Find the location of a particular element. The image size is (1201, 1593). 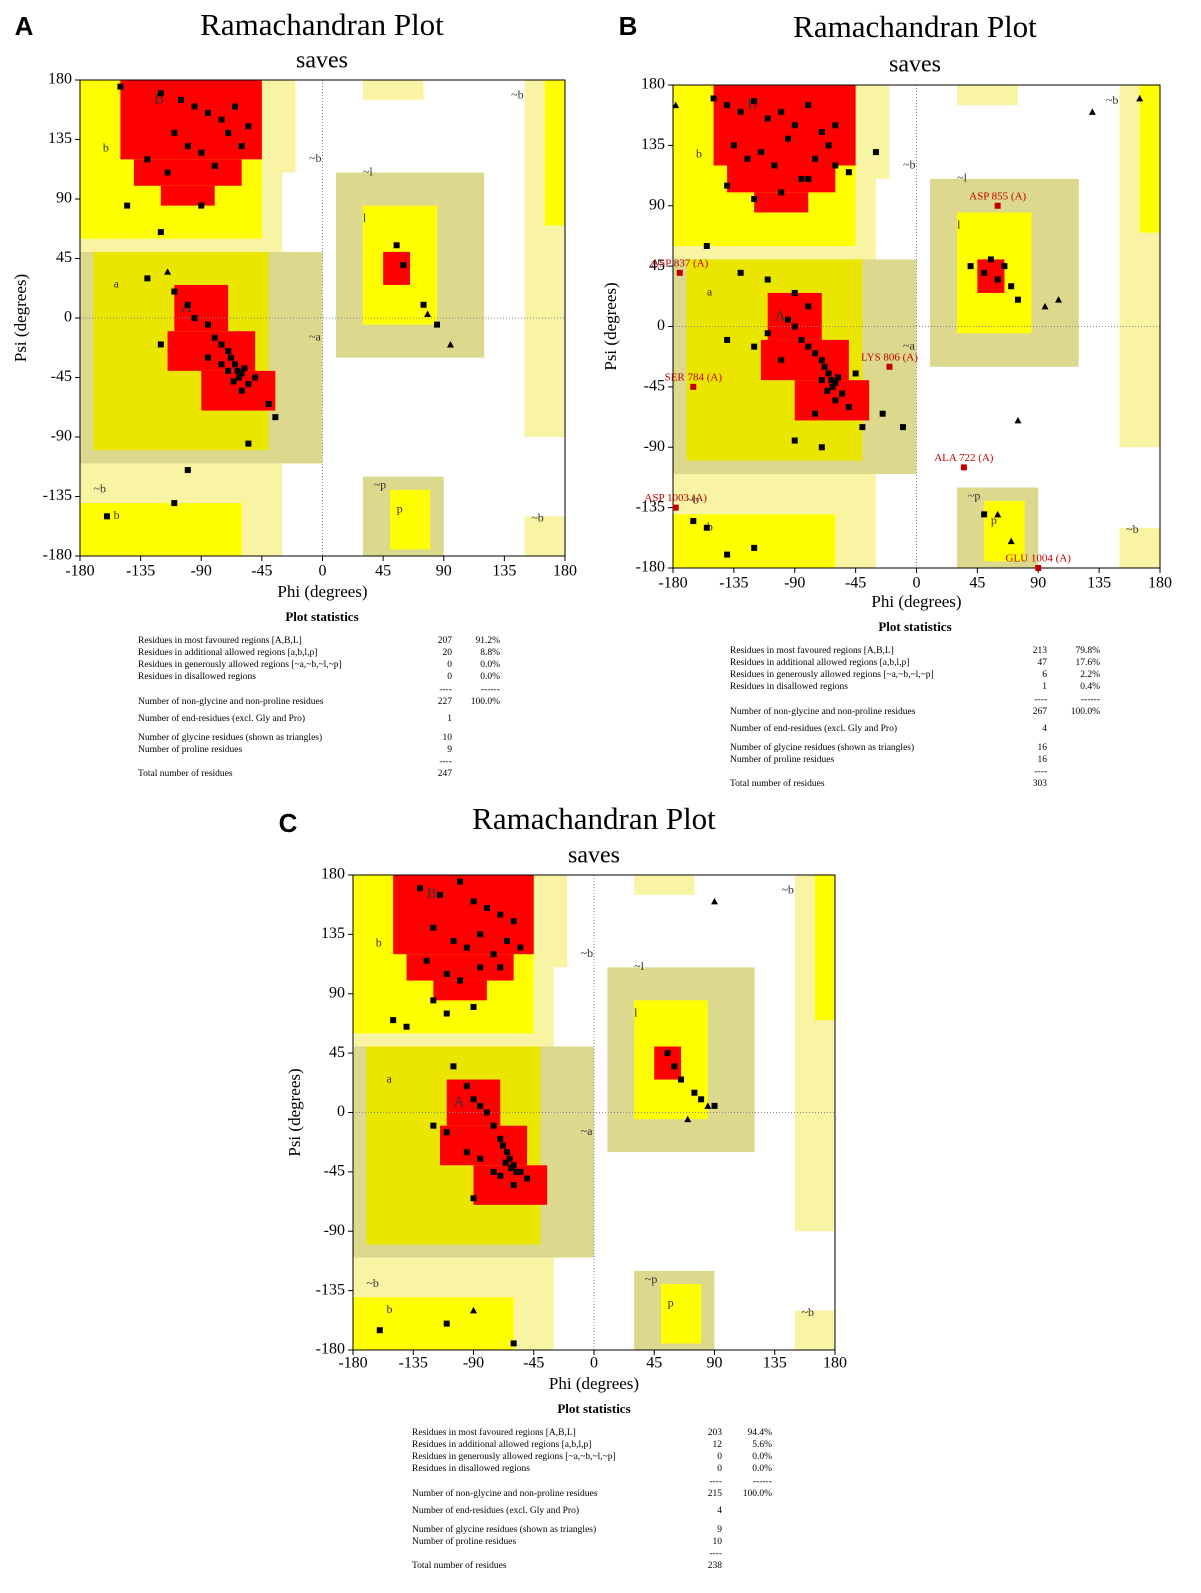

stats-label: Total number of residues is located at coordinates (459, 1565).